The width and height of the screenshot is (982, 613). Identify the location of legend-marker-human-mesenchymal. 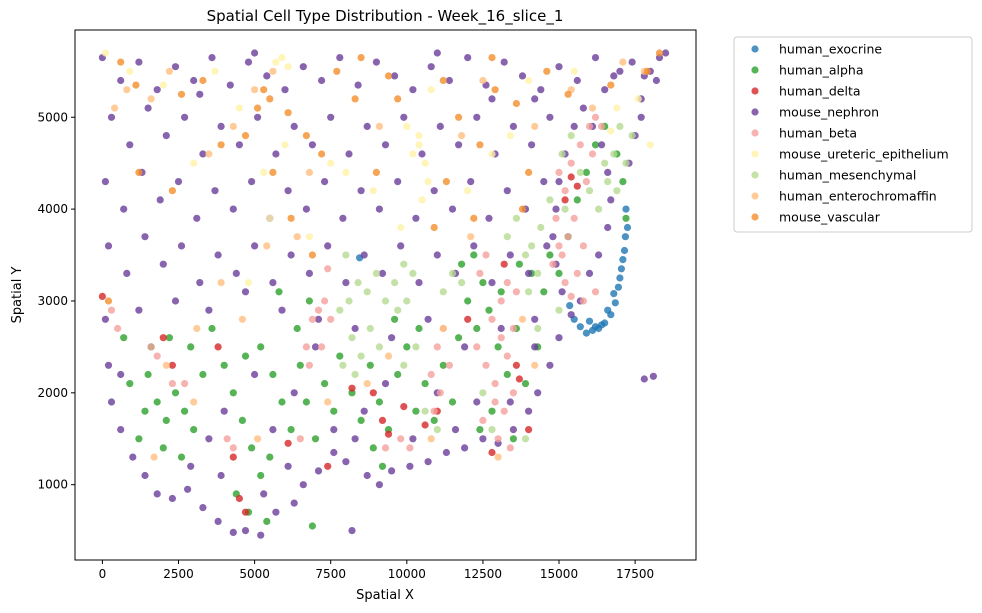
(755, 175).